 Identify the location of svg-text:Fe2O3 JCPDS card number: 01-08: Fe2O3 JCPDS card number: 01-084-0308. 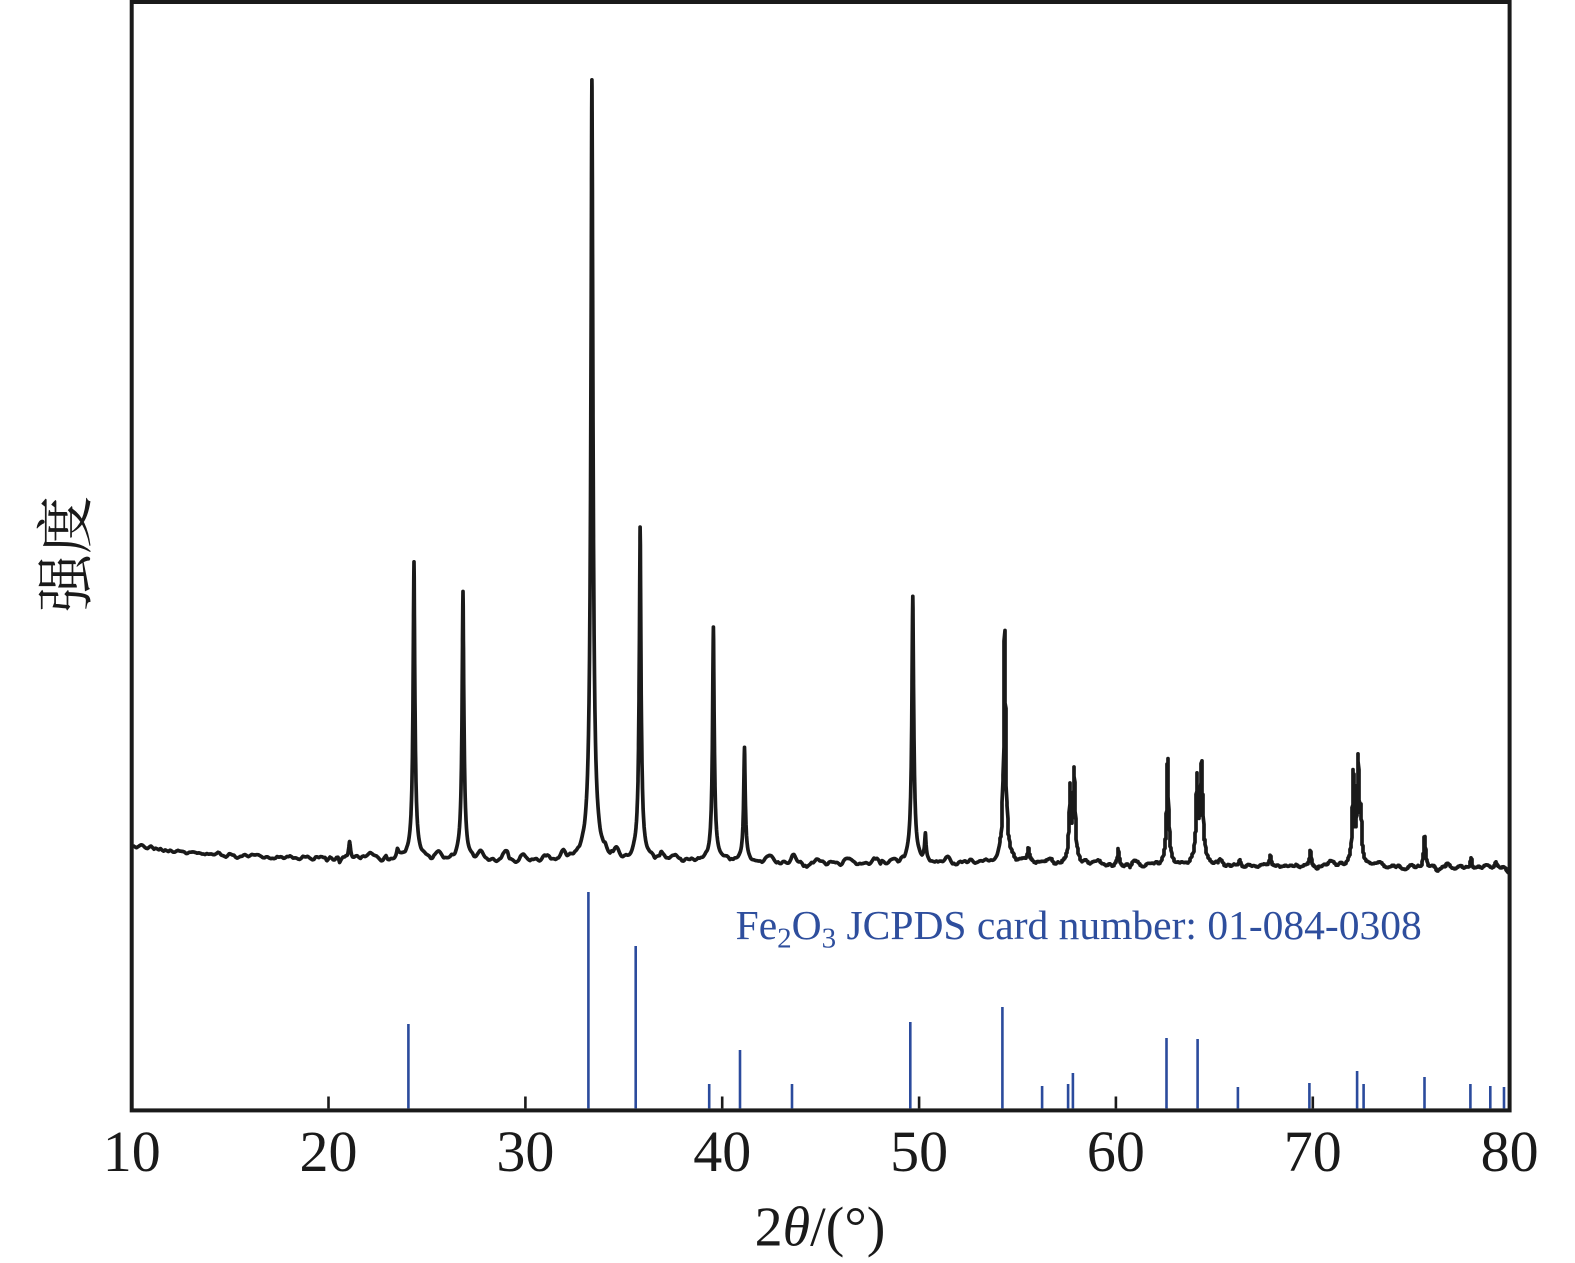
(1079, 928).